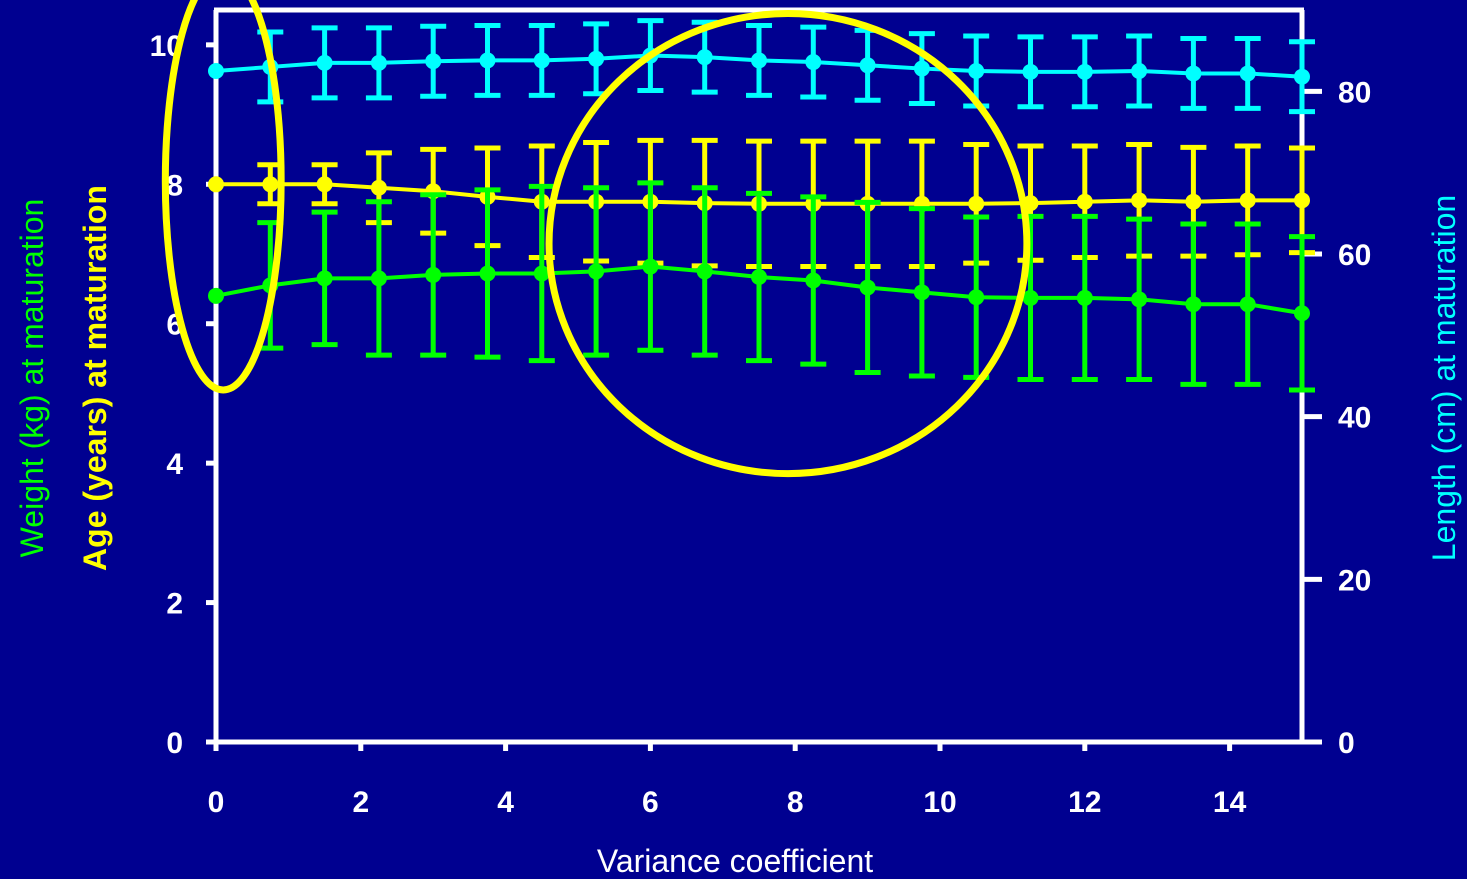 This screenshot has height=879, width=1467. I want to click on y-left-tick-label: 8, so click(174, 185).